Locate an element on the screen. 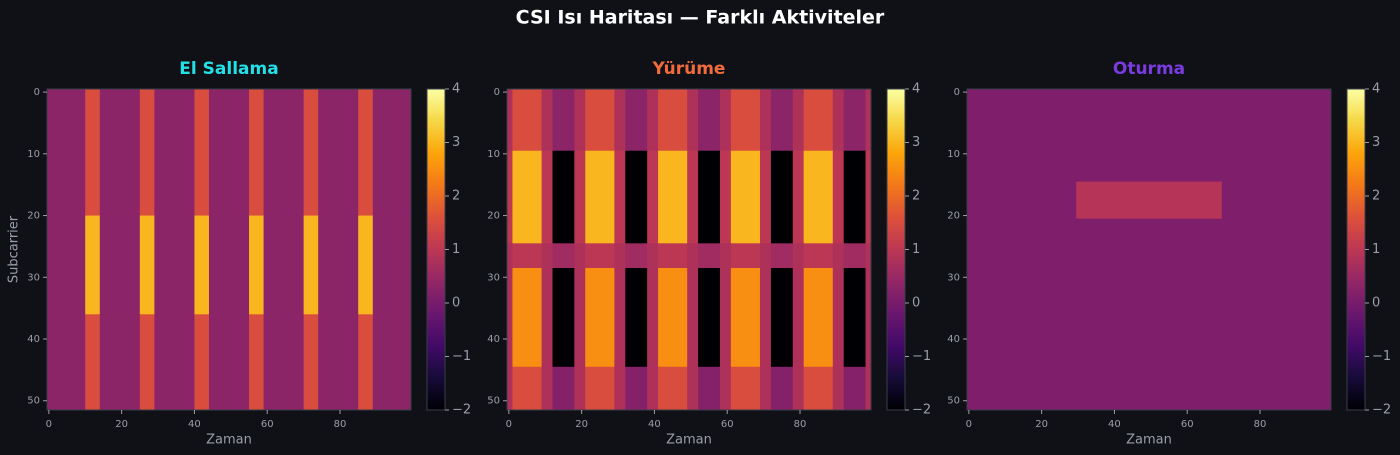 The image size is (1400, 455). colorbar-tick-label: 4 is located at coordinates (1376, 89).